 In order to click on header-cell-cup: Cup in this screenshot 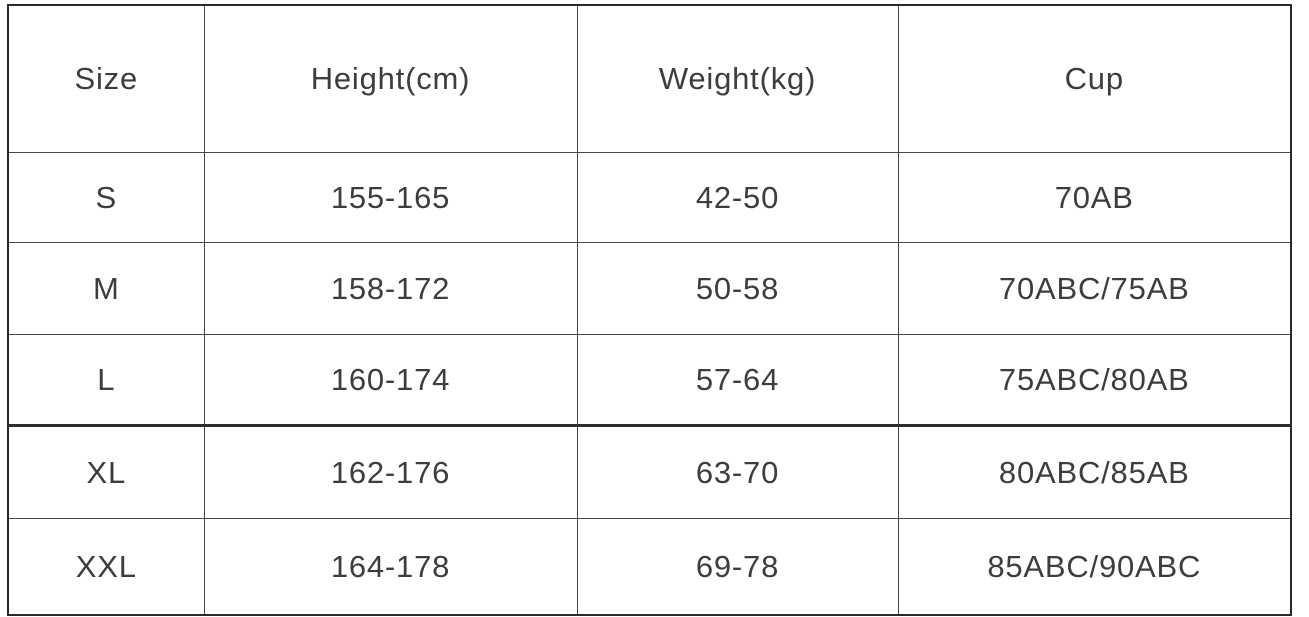, I will do `click(1094, 78)`.